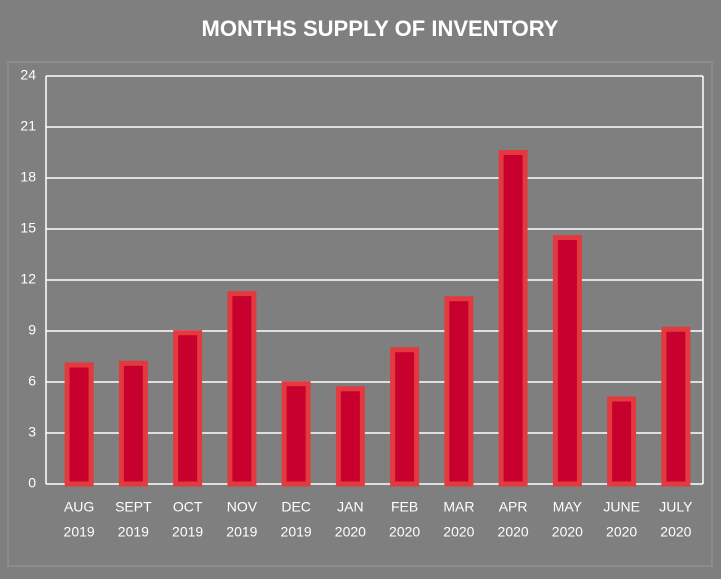 This screenshot has height=579, width=721. Describe the element at coordinates (79, 507) in the screenshot. I see `x-tick-label: AUG` at that location.